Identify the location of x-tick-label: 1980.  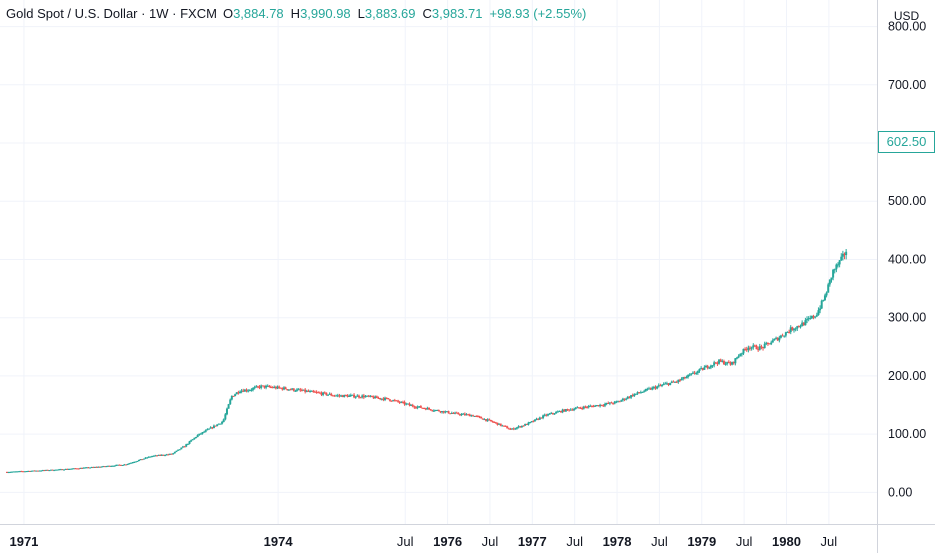
(786, 541).